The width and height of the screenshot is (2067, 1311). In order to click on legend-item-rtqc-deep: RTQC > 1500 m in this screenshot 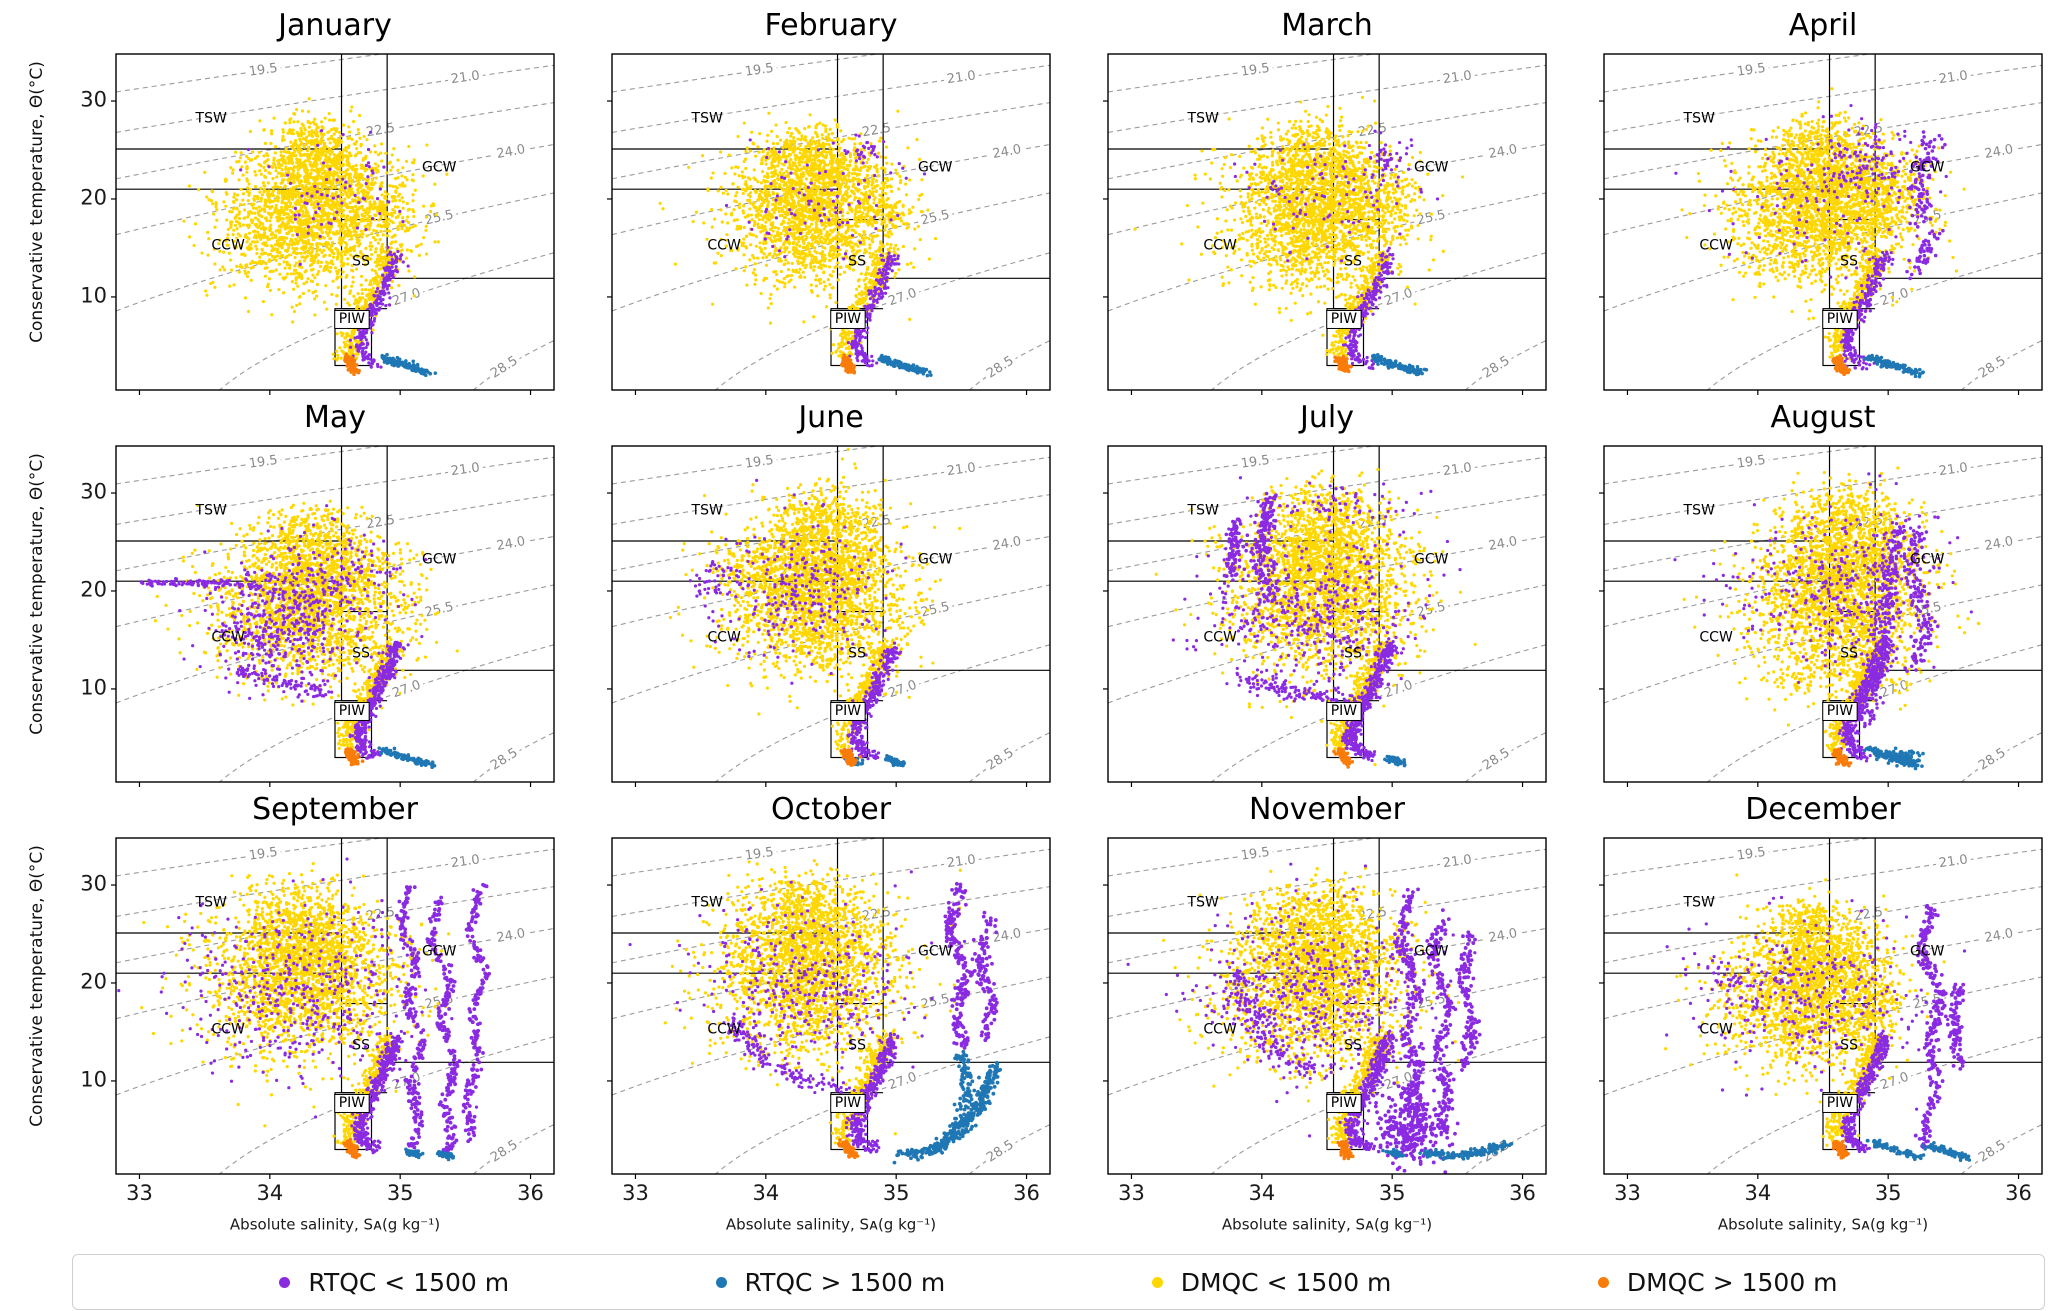, I will do `click(830, 1282)`.